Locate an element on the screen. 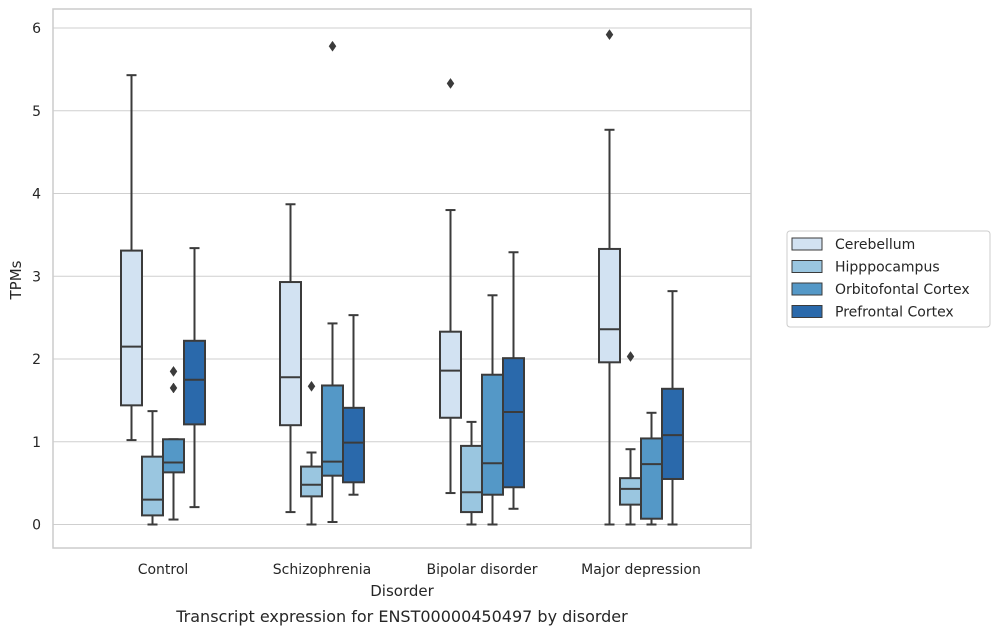 The image size is (999, 634). legend-frame is located at coordinates (888, 279).